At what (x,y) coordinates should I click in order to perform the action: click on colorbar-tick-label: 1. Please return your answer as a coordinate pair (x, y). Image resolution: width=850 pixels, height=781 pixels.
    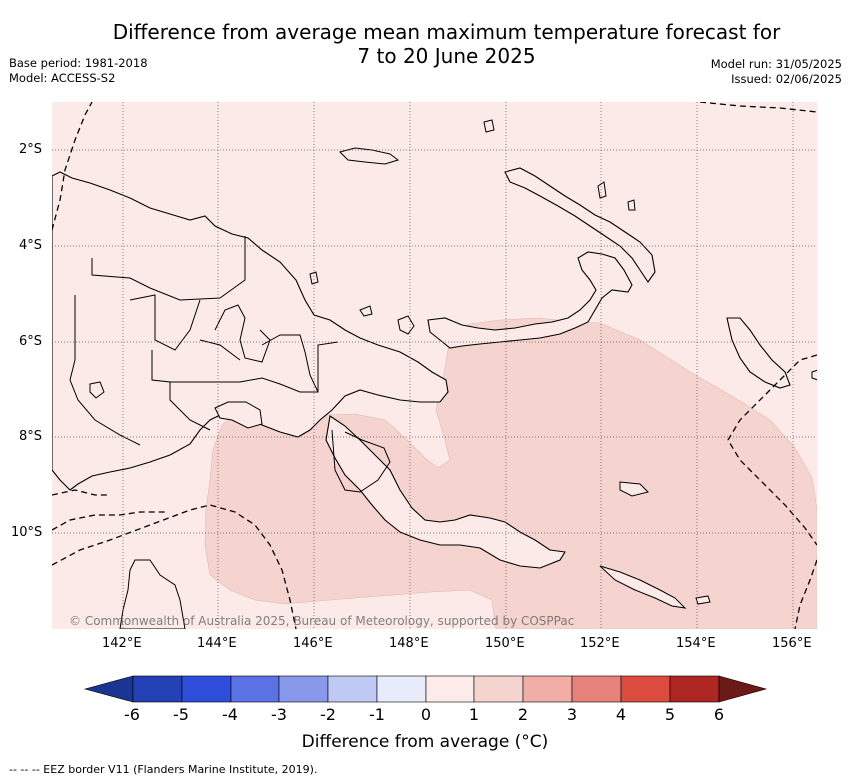
    Looking at the image, I should click on (474, 714).